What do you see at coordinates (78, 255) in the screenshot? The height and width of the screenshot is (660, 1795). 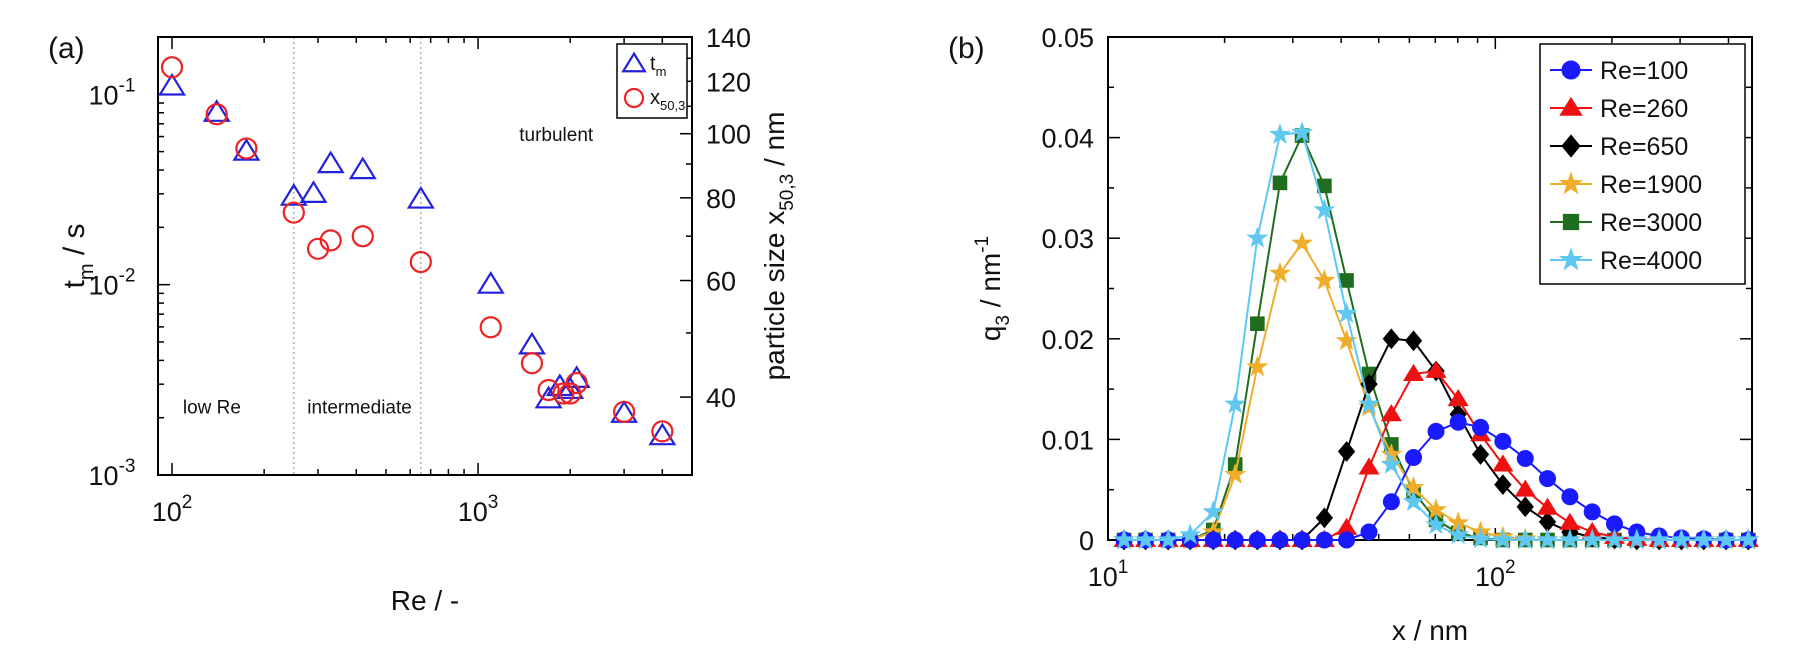 I see `y-axis-label: tm / s` at bounding box center [78, 255].